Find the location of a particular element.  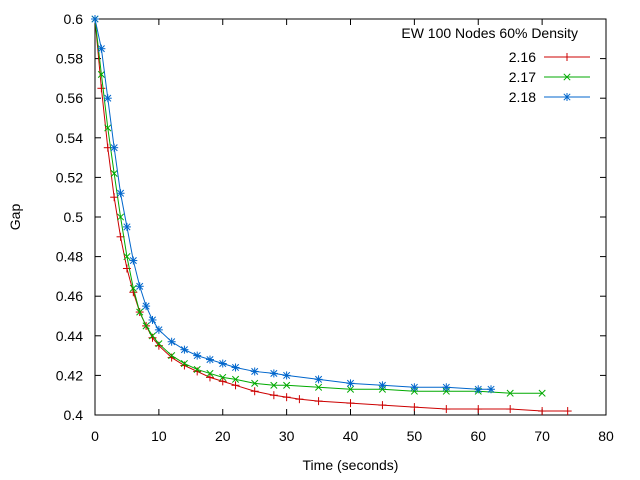

x-tick-label: 60 is located at coordinates (478, 436).